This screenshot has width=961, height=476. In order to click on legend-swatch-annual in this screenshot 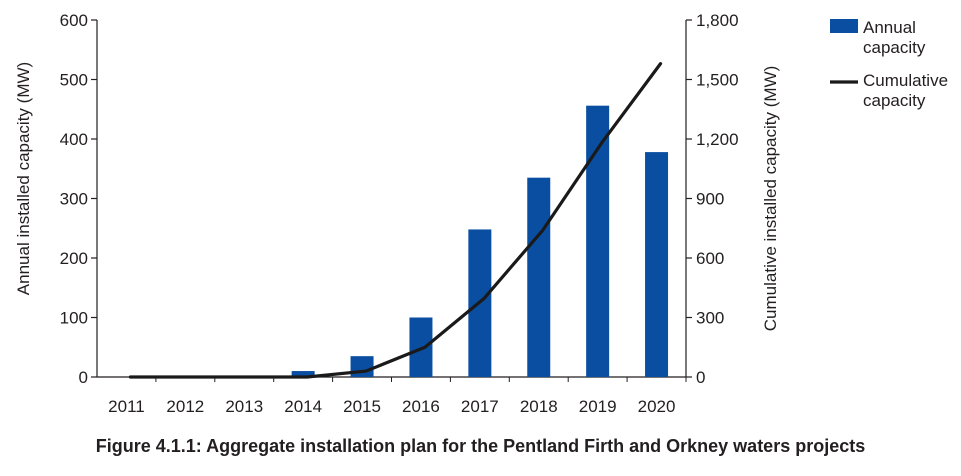, I will do `click(844, 26)`.